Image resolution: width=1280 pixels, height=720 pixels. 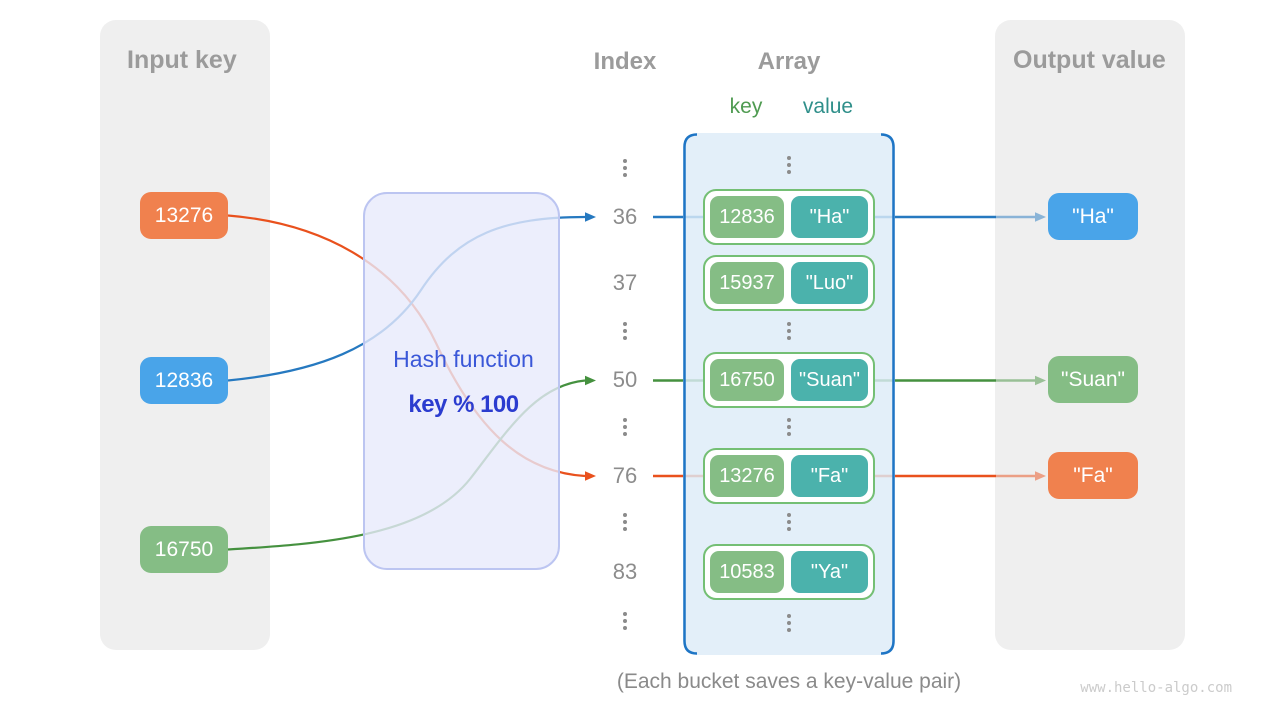 I want to click on output-value-suan: "Suan", so click(x=1093, y=379).